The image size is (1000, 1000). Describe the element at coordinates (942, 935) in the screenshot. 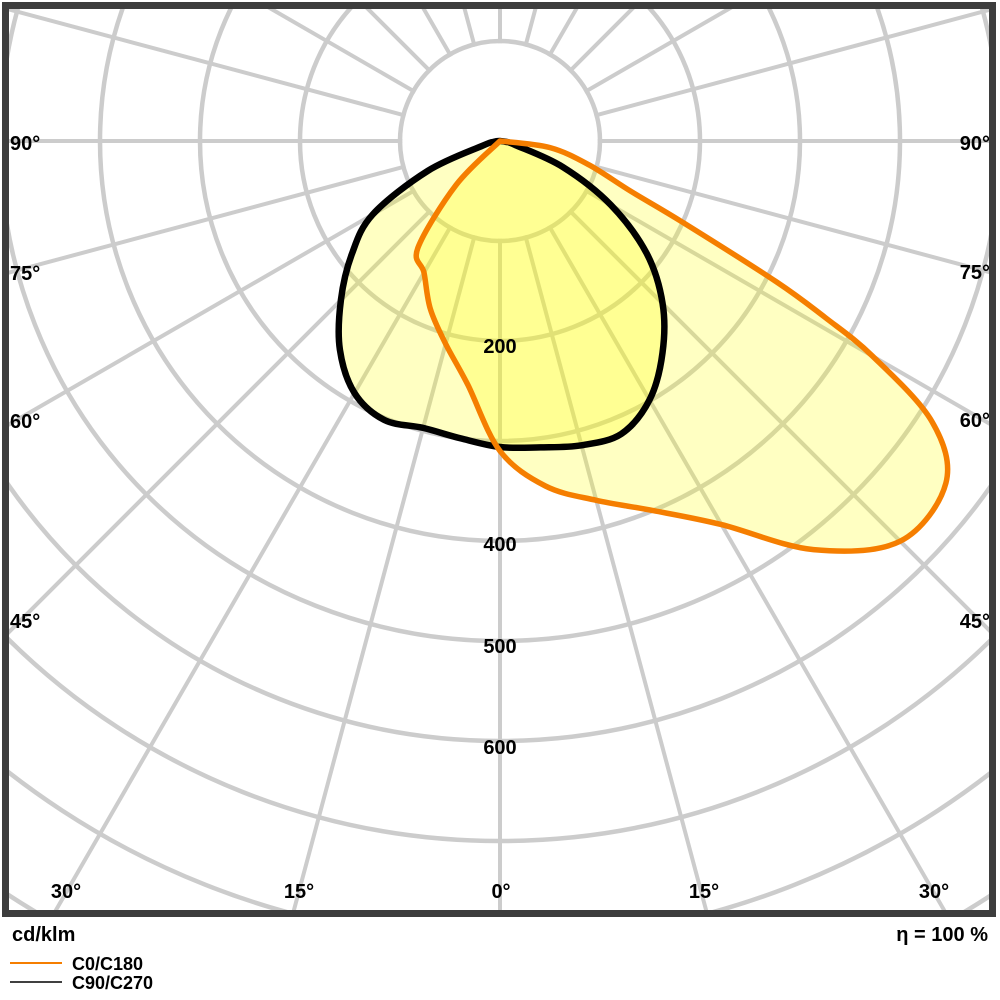

I see `efficiency-label: η = 100 %` at that location.